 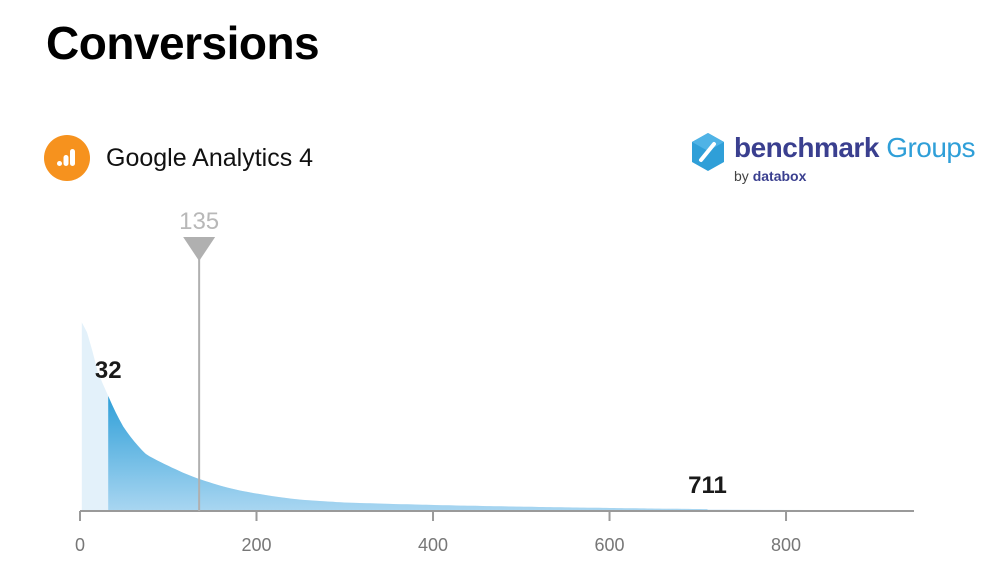 I want to click on distribution-area-range, so click(x=408, y=453).